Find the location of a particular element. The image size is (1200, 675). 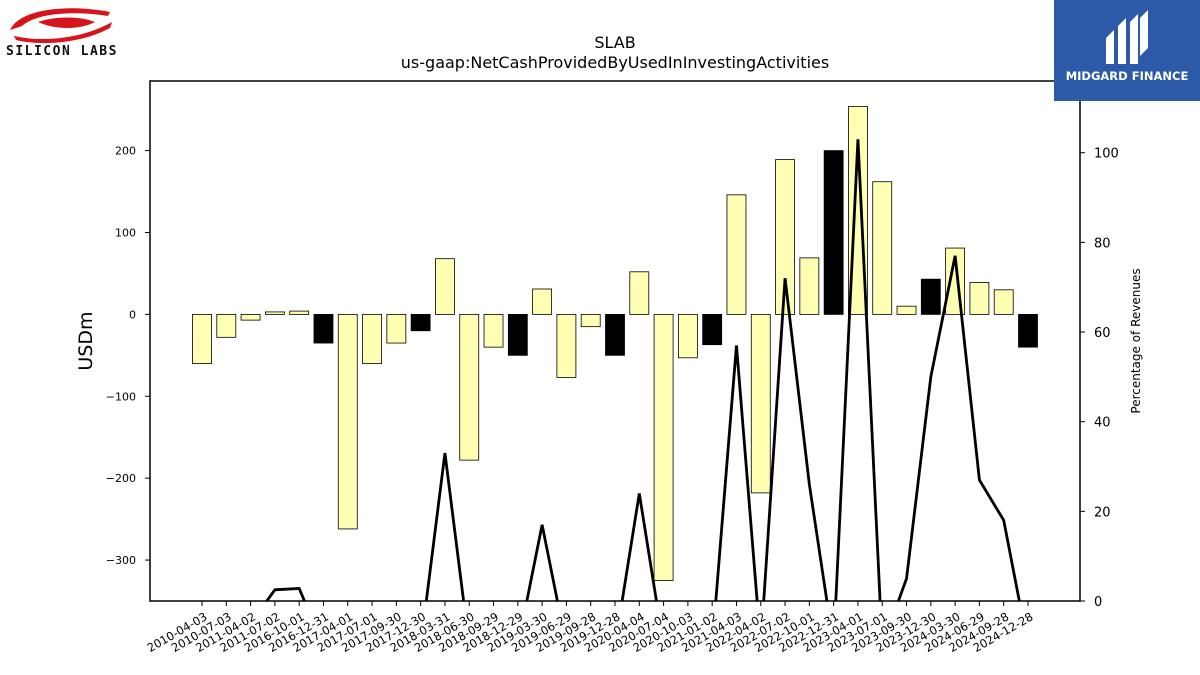

silicon-labs-wordmark: SILICON LABS is located at coordinates (62, 51).